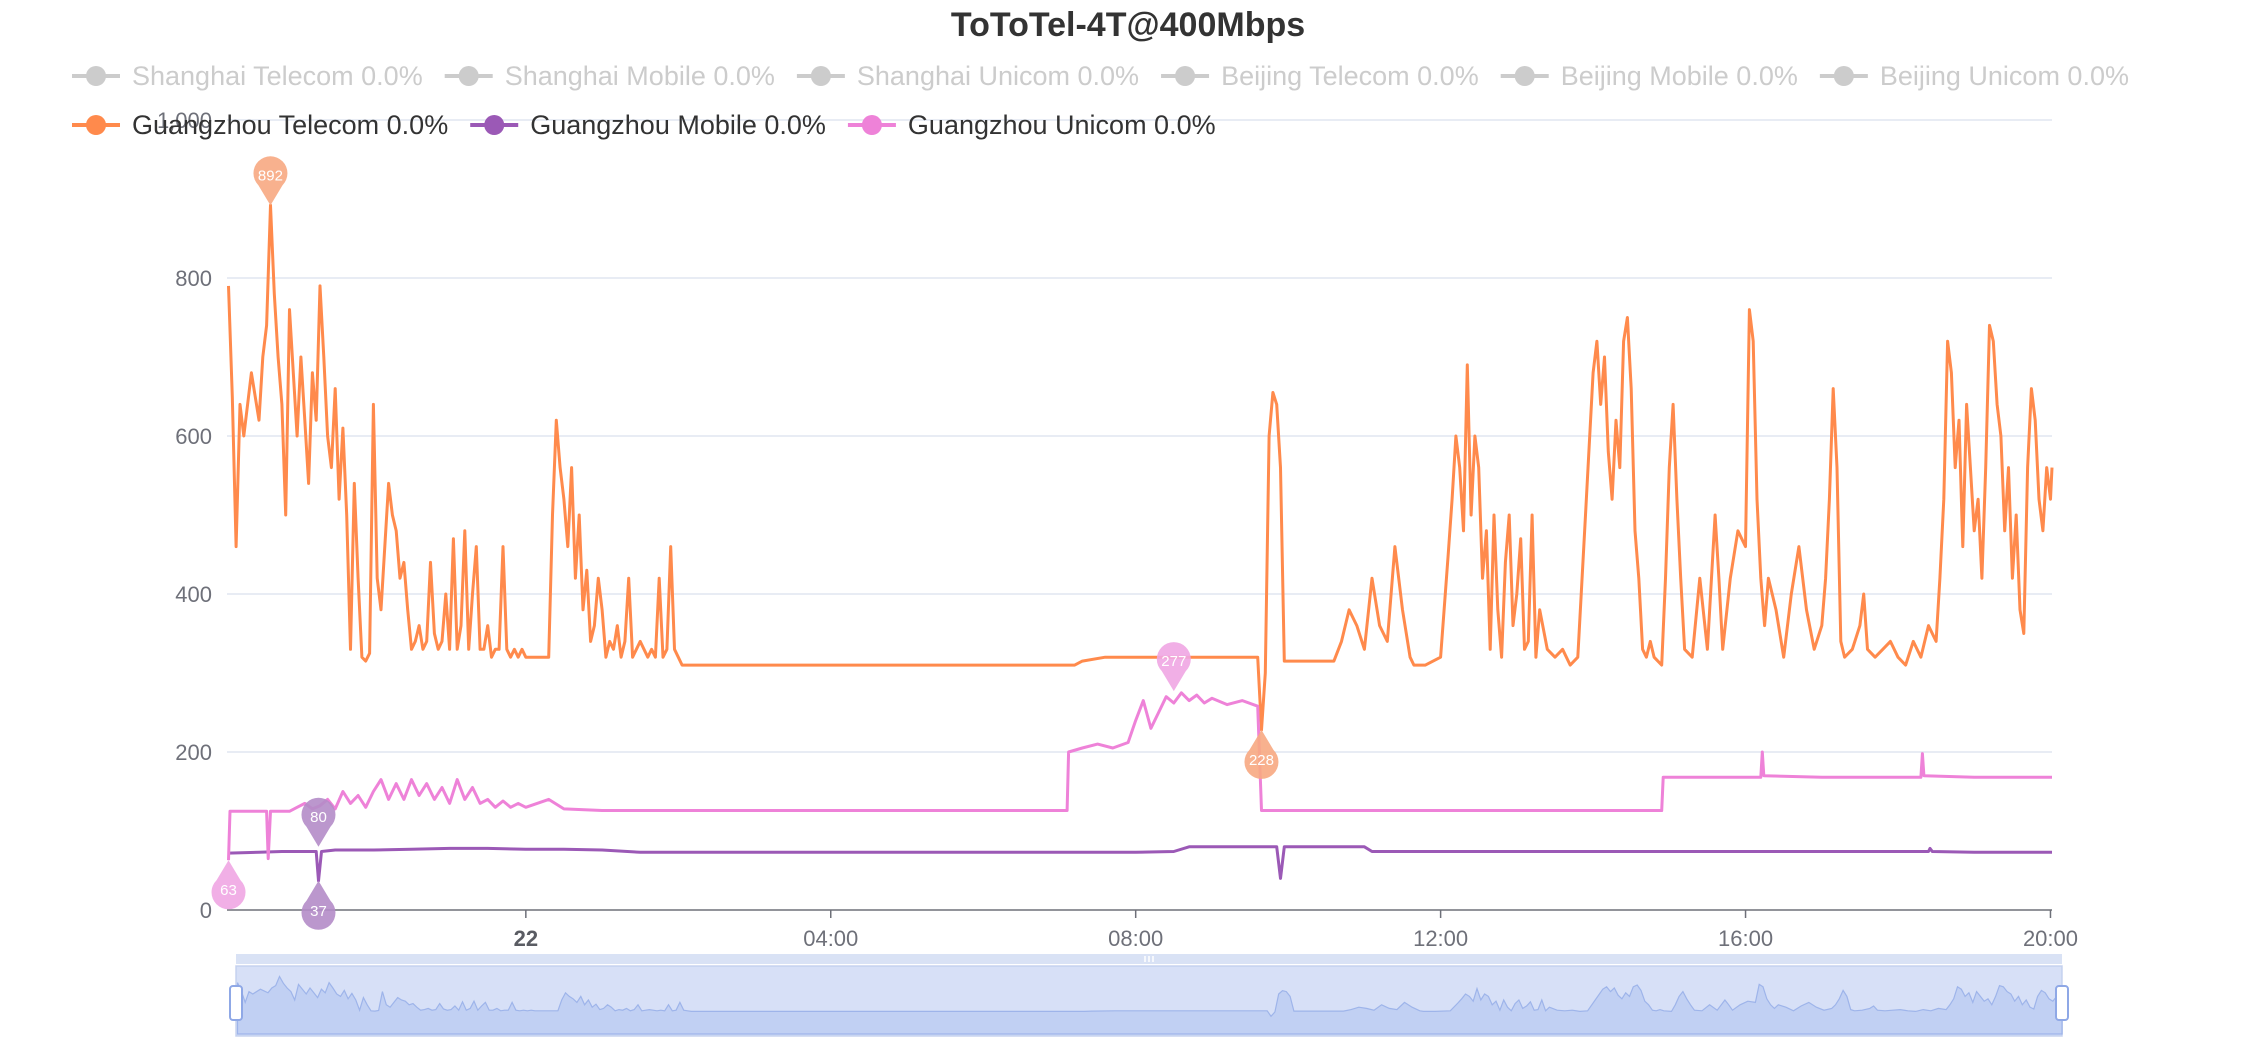  I want to click on y-tick-label: 600, so click(193, 436).